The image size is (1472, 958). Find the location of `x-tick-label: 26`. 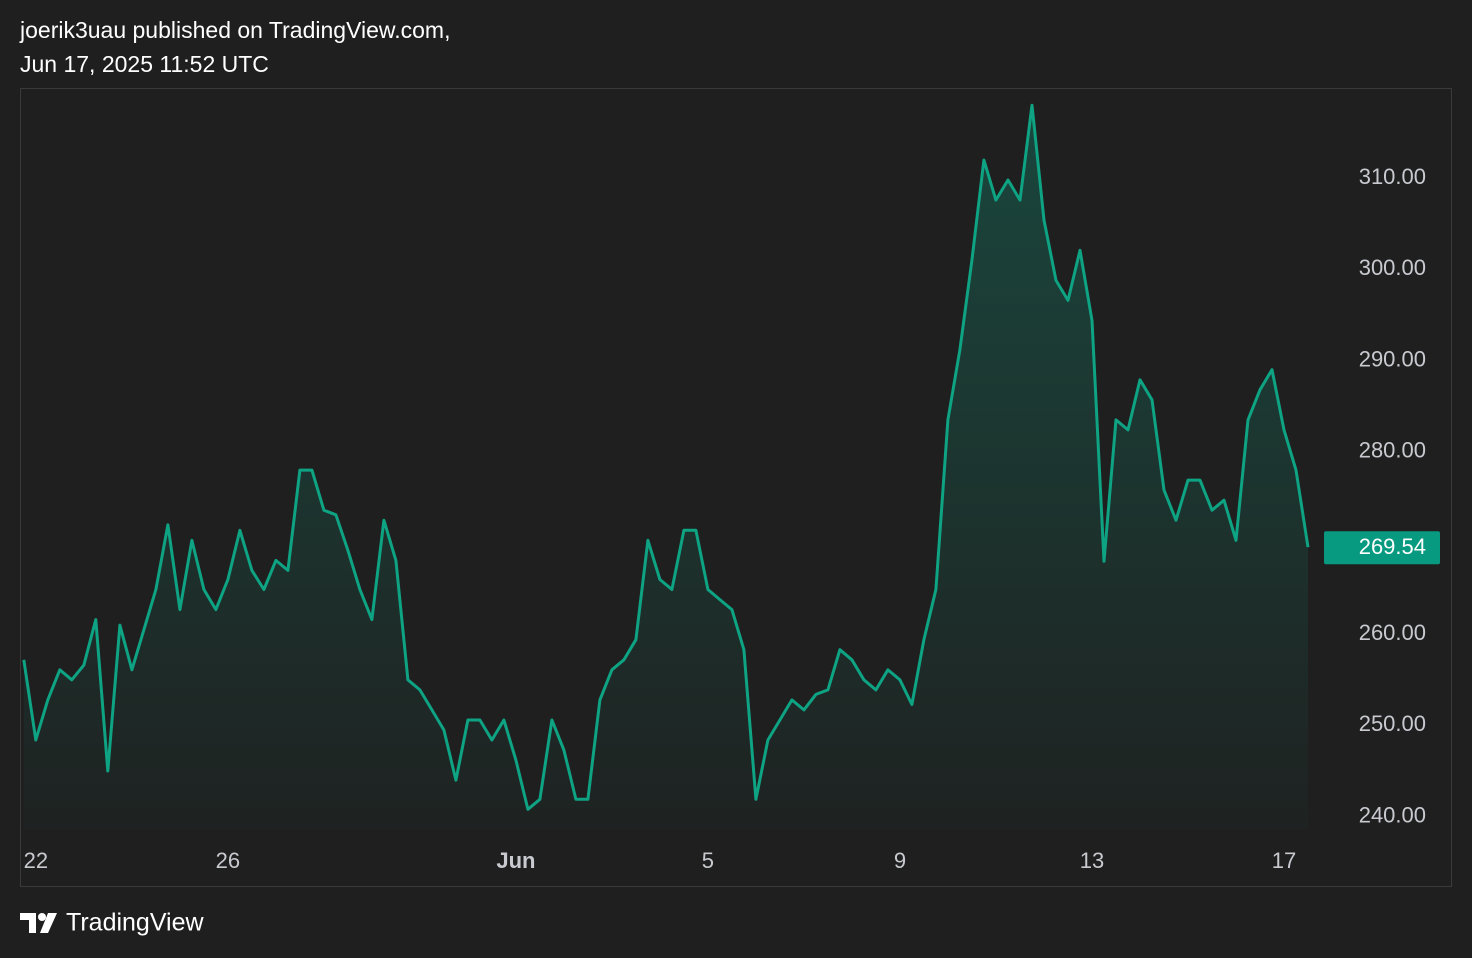

x-tick-label: 26 is located at coordinates (228, 860).